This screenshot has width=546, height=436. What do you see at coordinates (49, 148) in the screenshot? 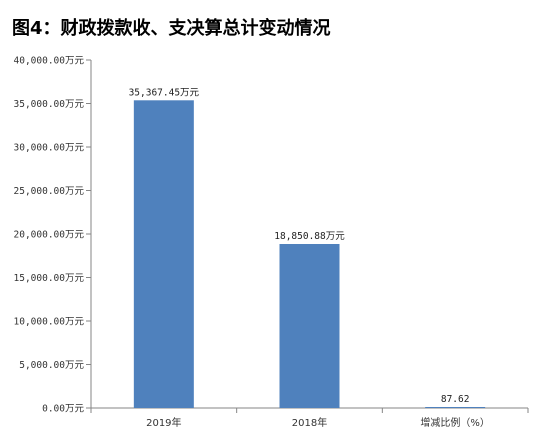
I see `y-tick-label: 30,000.00万元` at bounding box center [49, 148].